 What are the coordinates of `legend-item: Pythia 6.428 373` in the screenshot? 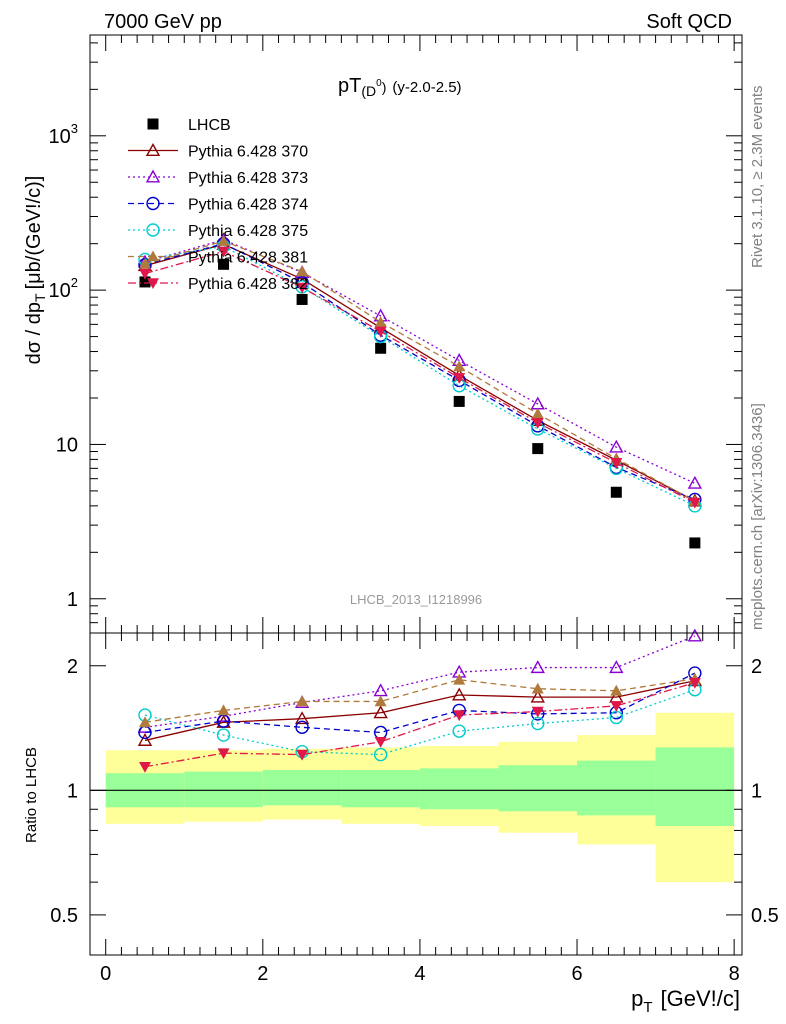 It's located at (218, 178).